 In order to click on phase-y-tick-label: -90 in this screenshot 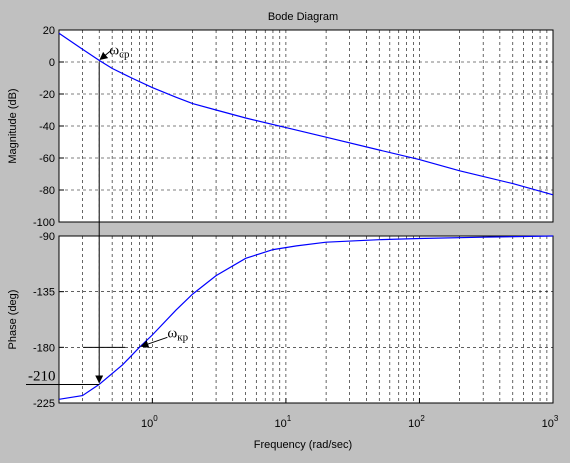, I will do `click(47, 237)`.